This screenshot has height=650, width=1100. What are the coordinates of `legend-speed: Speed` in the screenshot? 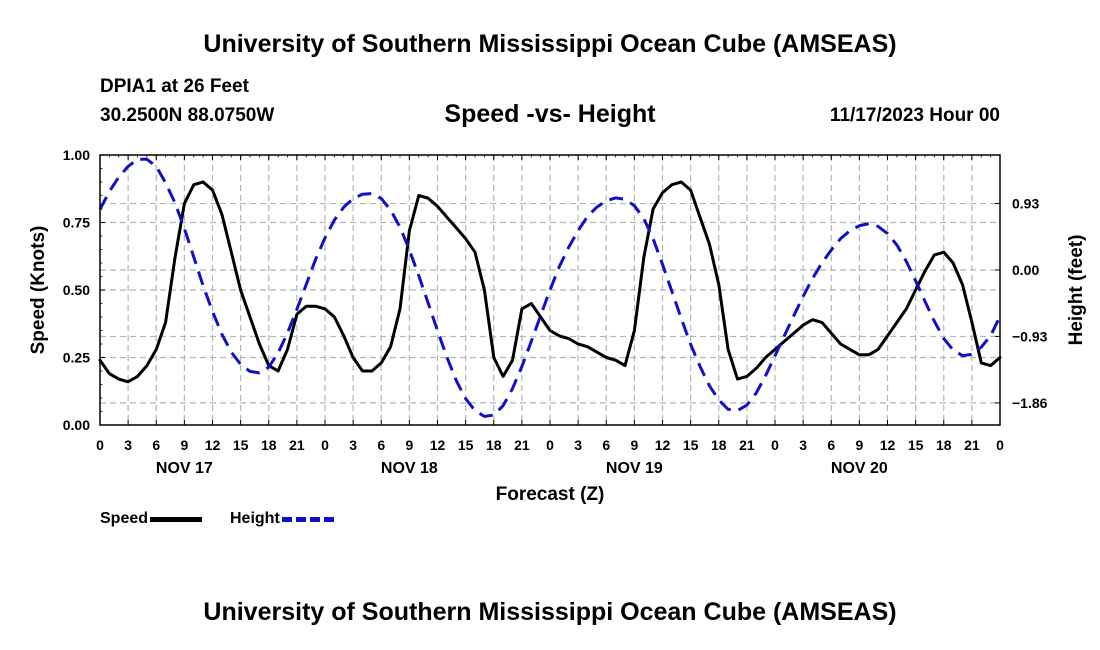 It's located at (151, 519).